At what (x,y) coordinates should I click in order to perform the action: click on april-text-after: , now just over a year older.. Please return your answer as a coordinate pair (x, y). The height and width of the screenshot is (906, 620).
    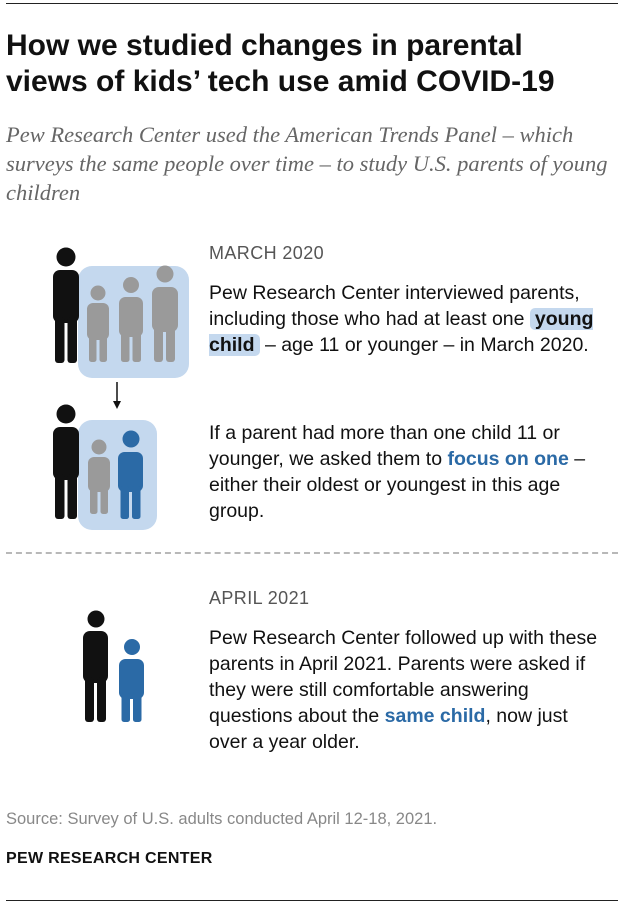
    Looking at the image, I should click on (388, 729).